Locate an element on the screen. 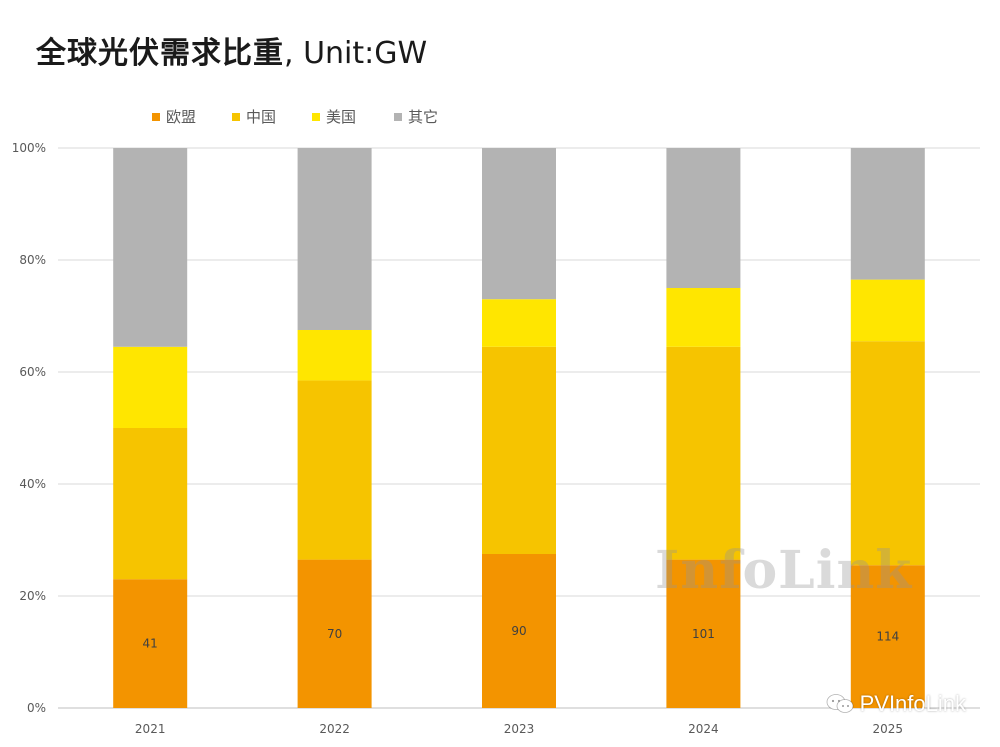  data-label: 70 is located at coordinates (334, 634).